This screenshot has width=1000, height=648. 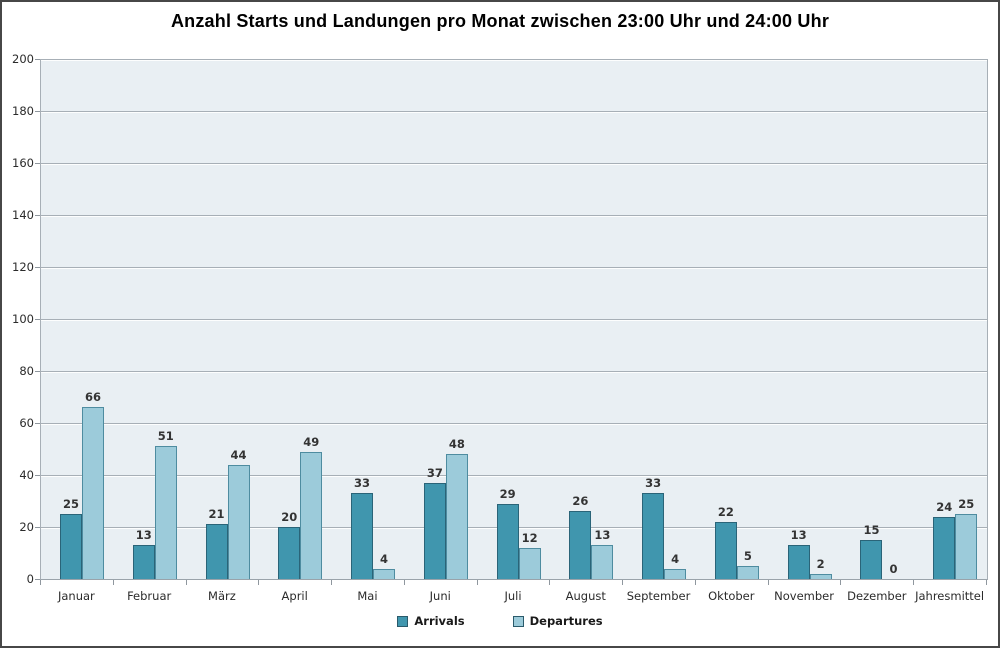 What do you see at coordinates (731, 596) in the screenshot?
I see `x-tick-label: Oktober` at bounding box center [731, 596].